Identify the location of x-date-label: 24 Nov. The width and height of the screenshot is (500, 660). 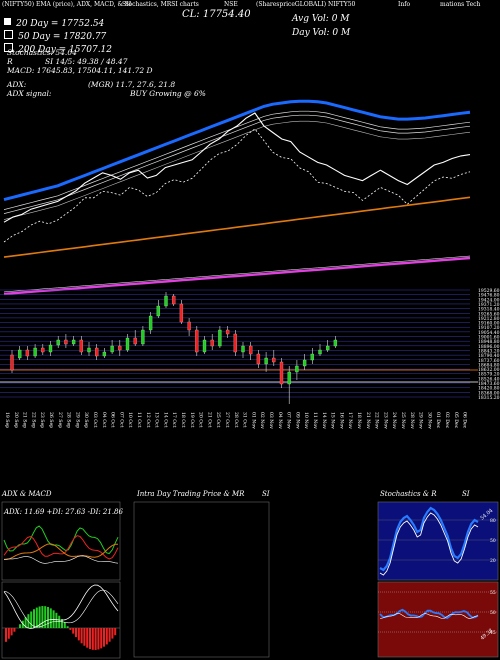
(394, 420).